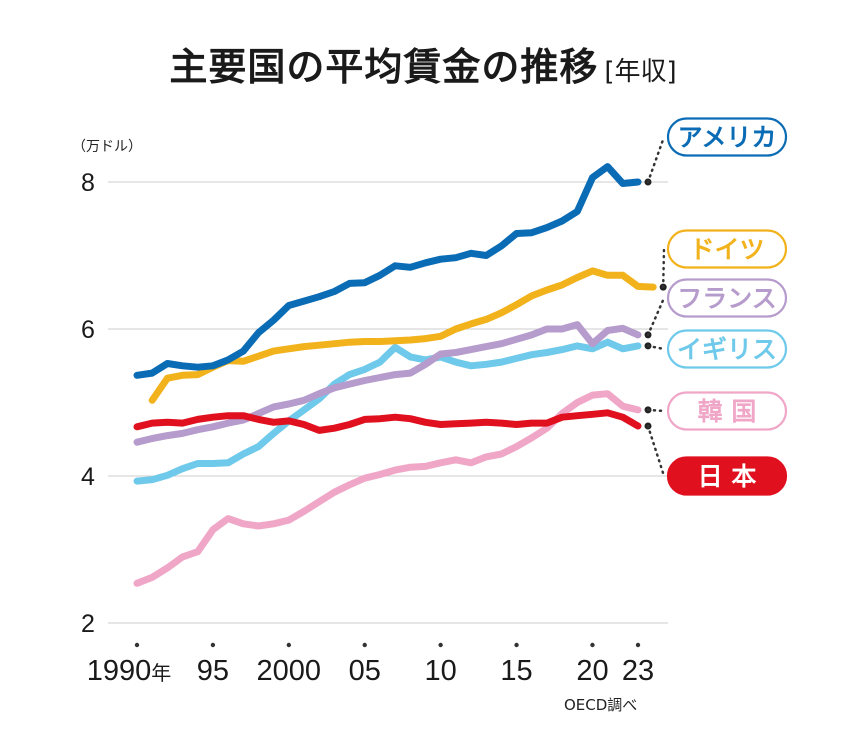 The image size is (846, 752). I want to click on x-tick-label: 2000, so click(289, 671).